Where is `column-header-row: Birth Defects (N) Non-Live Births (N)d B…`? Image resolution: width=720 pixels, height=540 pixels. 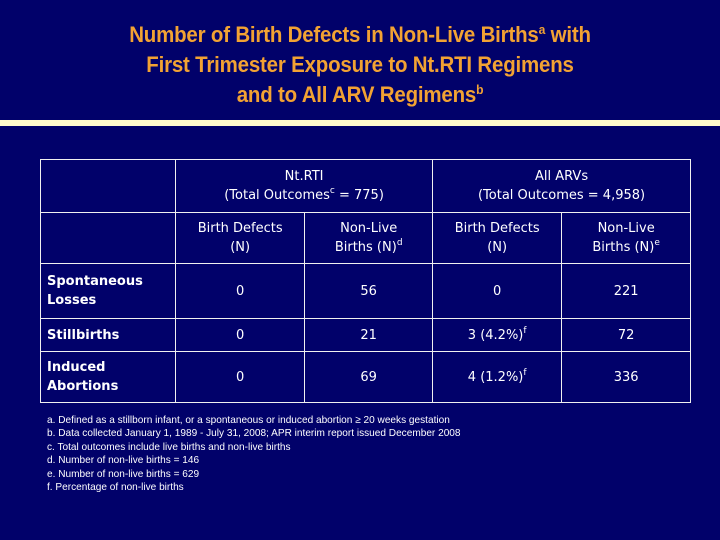 column-header-row: Birth Defects (N) Non-Live Births (N)d B… is located at coordinates (365, 238).